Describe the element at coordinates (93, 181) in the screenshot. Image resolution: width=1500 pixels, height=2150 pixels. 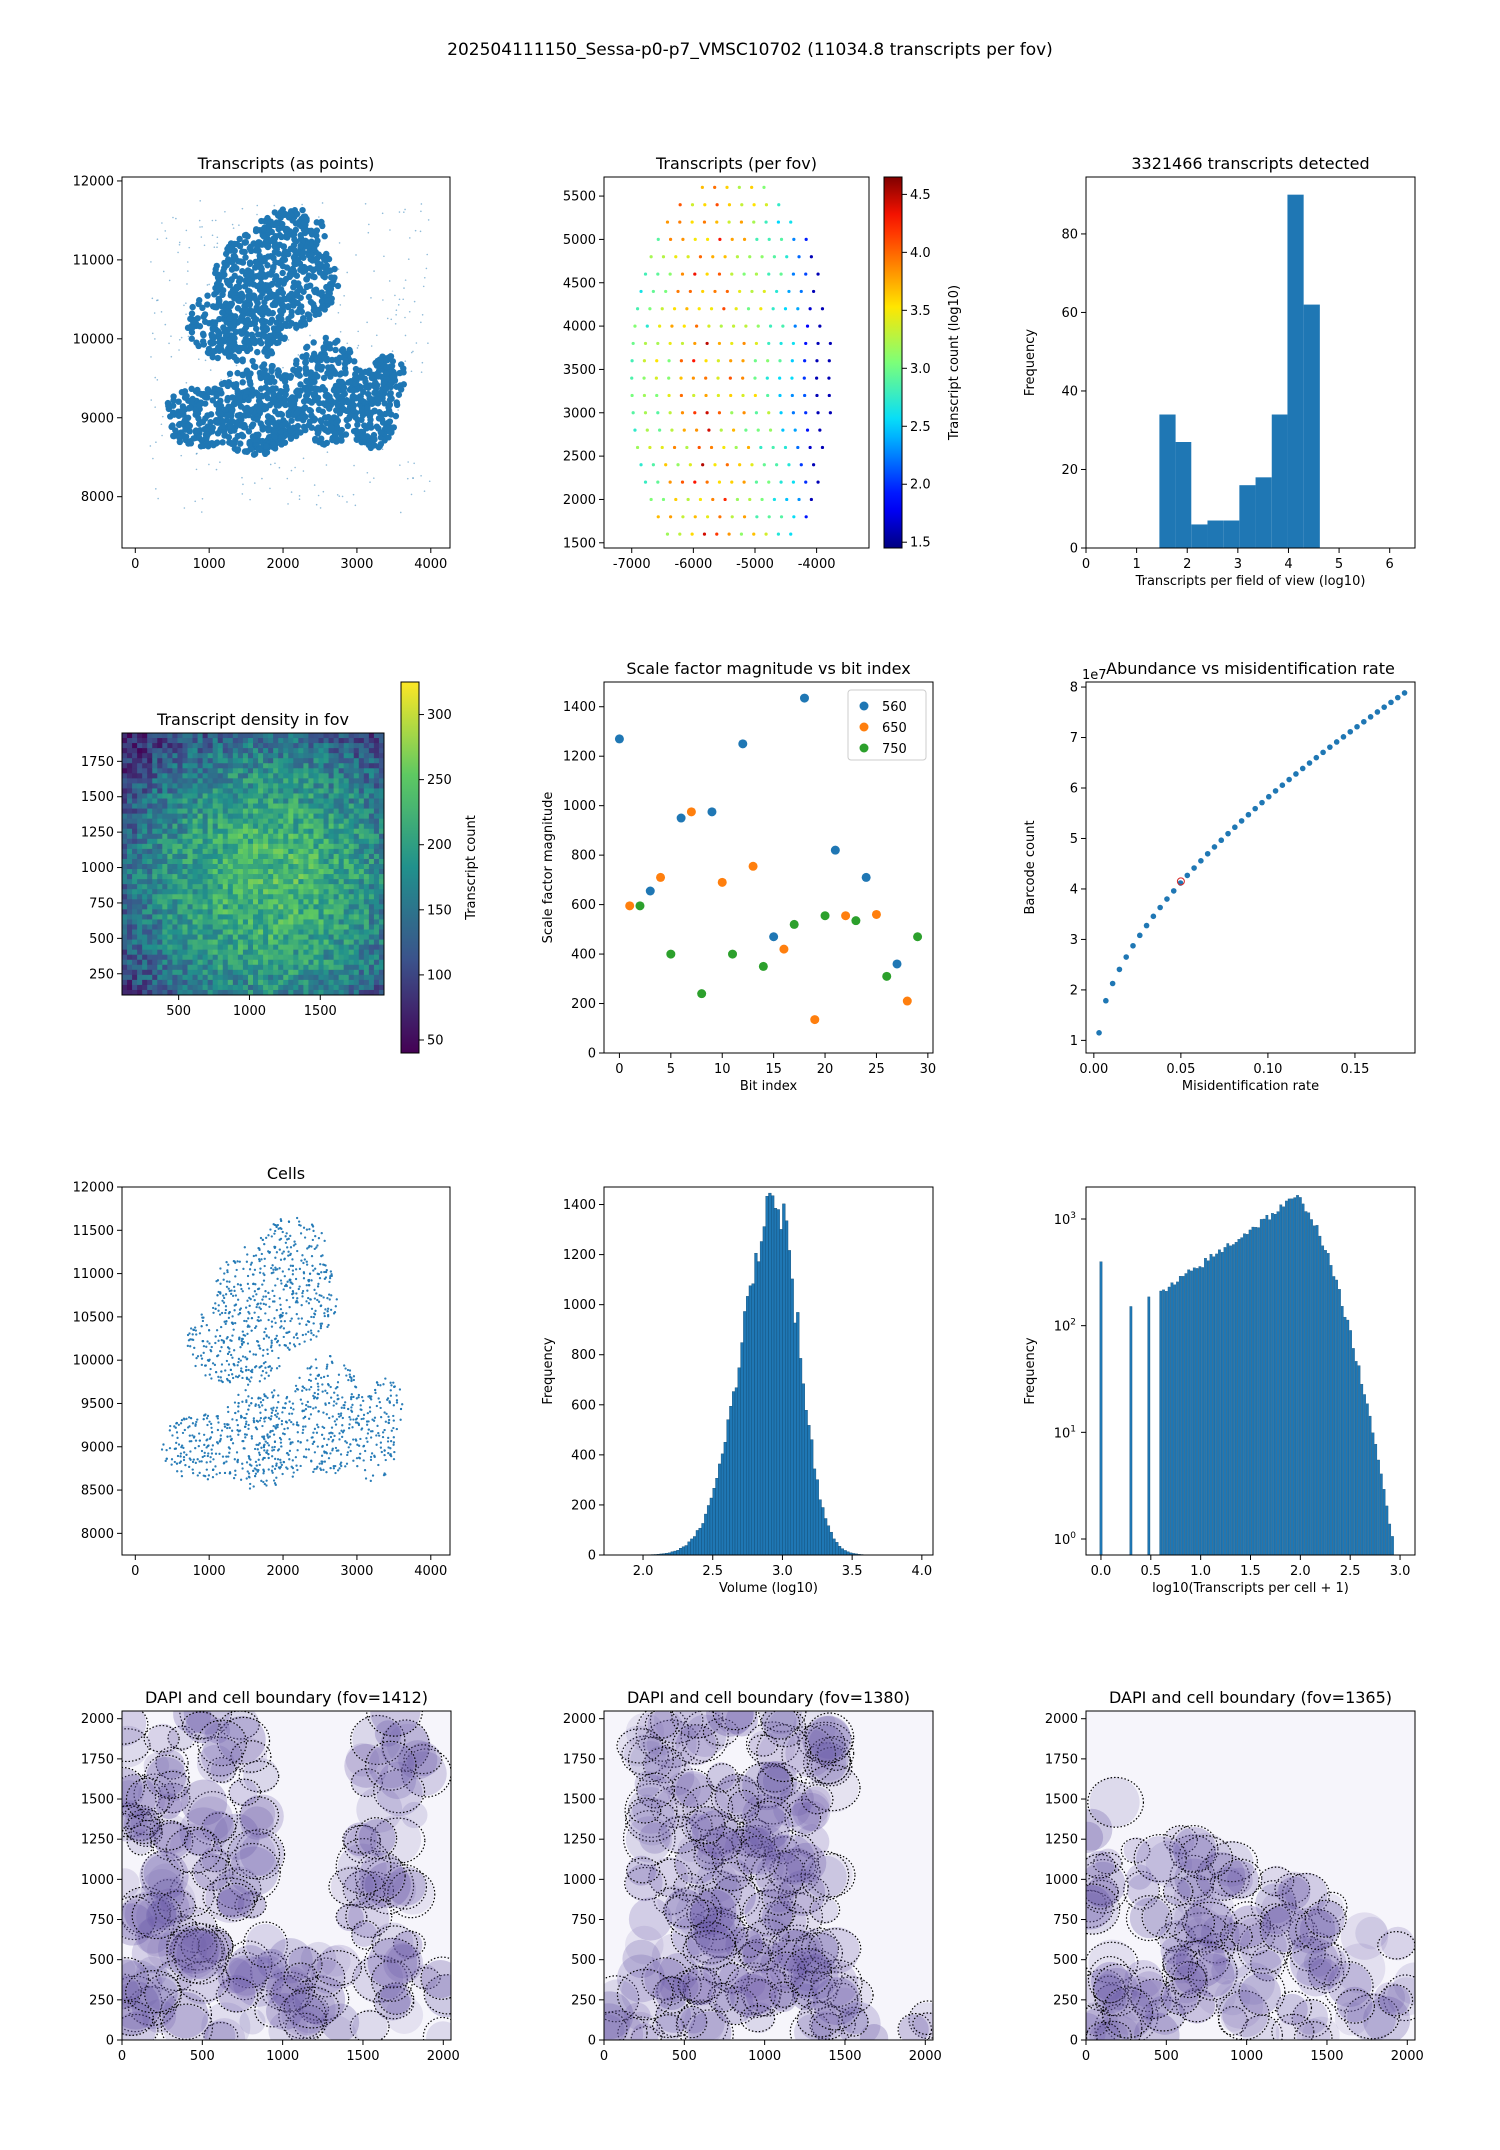
I see `y-tick-label: 12000` at that location.